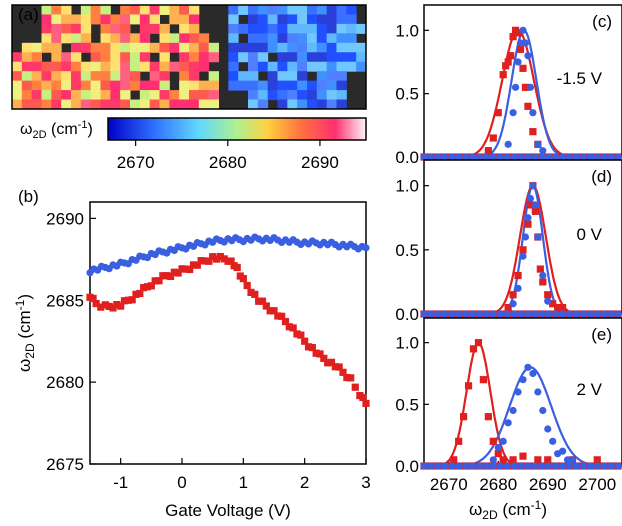 The image size is (622, 526). I want to click on voltage-annotation: 2 V, so click(589, 389).